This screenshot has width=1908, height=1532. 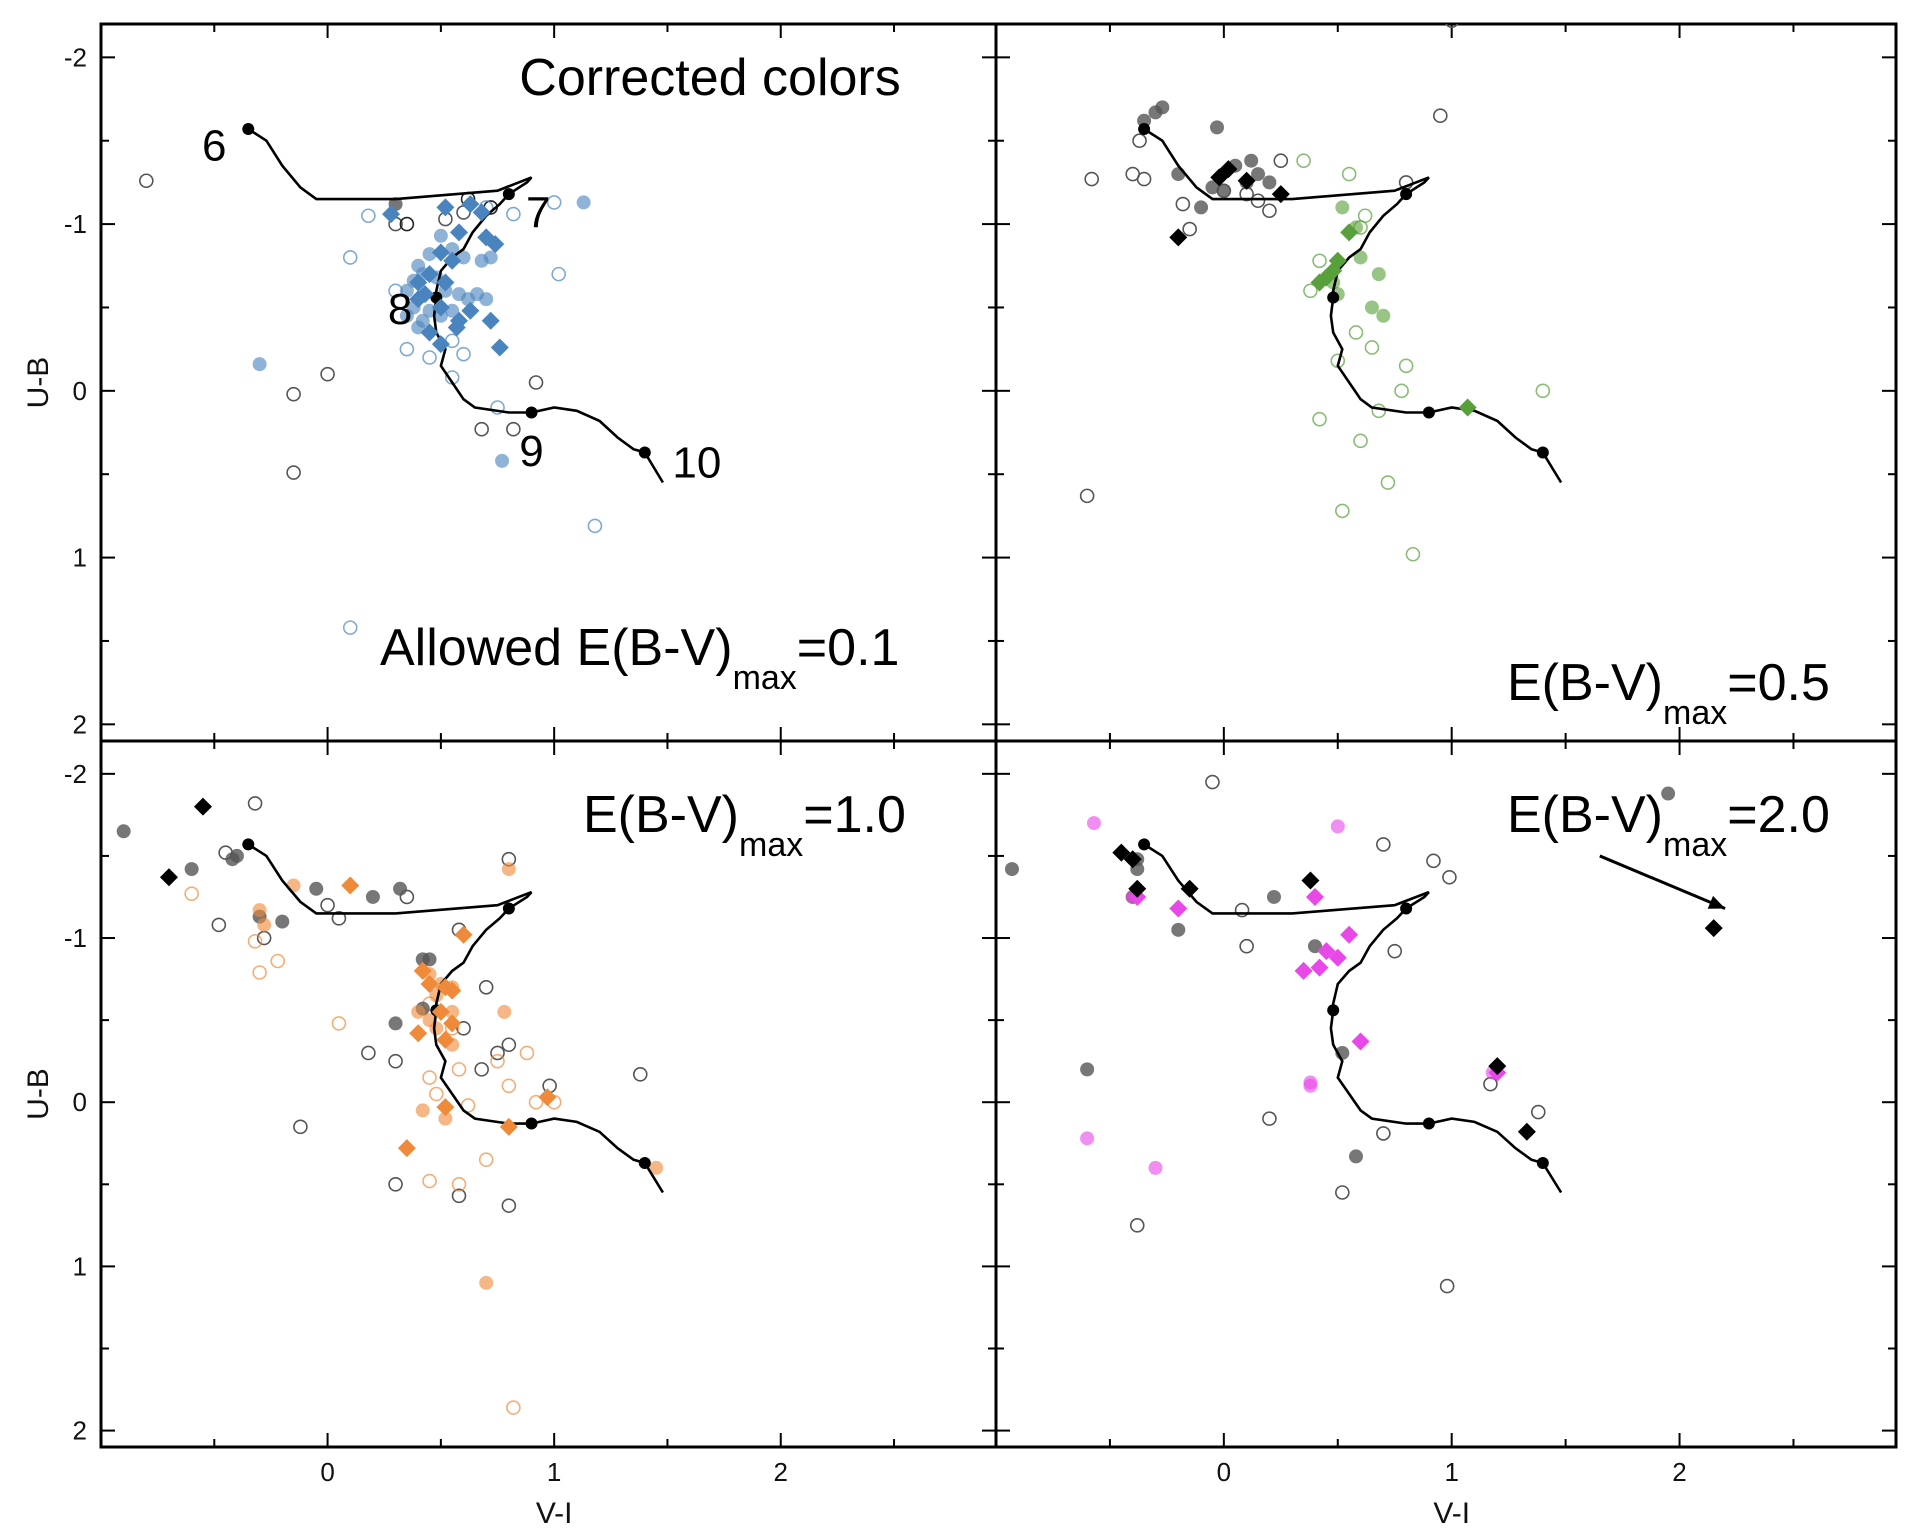 What do you see at coordinates (390, 1105) in the screenshot?
I see `panel-bl` at bounding box center [390, 1105].